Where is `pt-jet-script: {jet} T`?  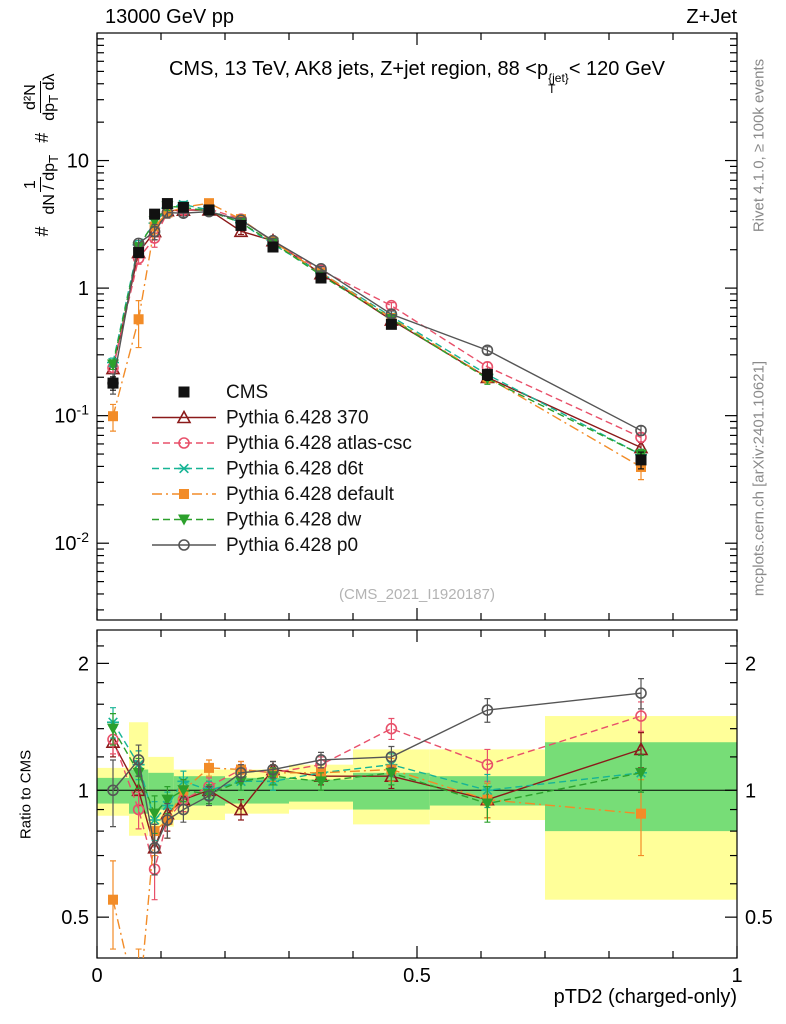 pt-jet-script: {jet} T is located at coordinates (558, 83).